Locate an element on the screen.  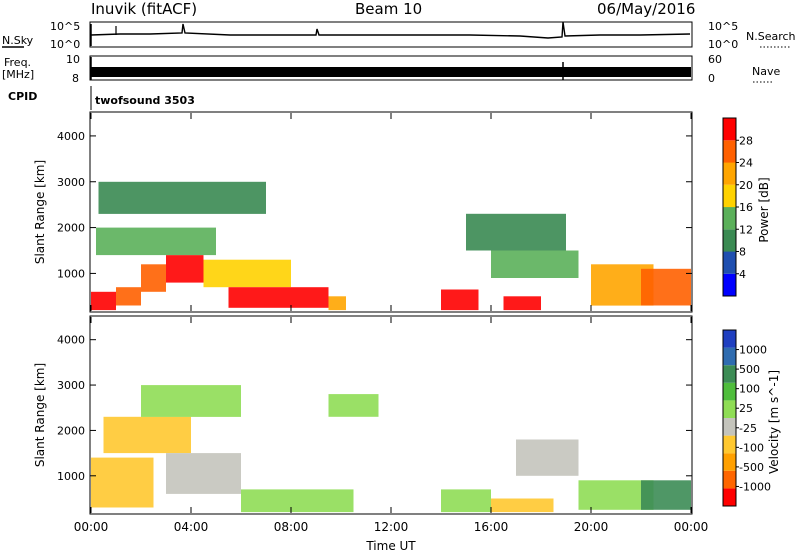
velocity-ylabel: Slant Range [km] is located at coordinates (40, 415).